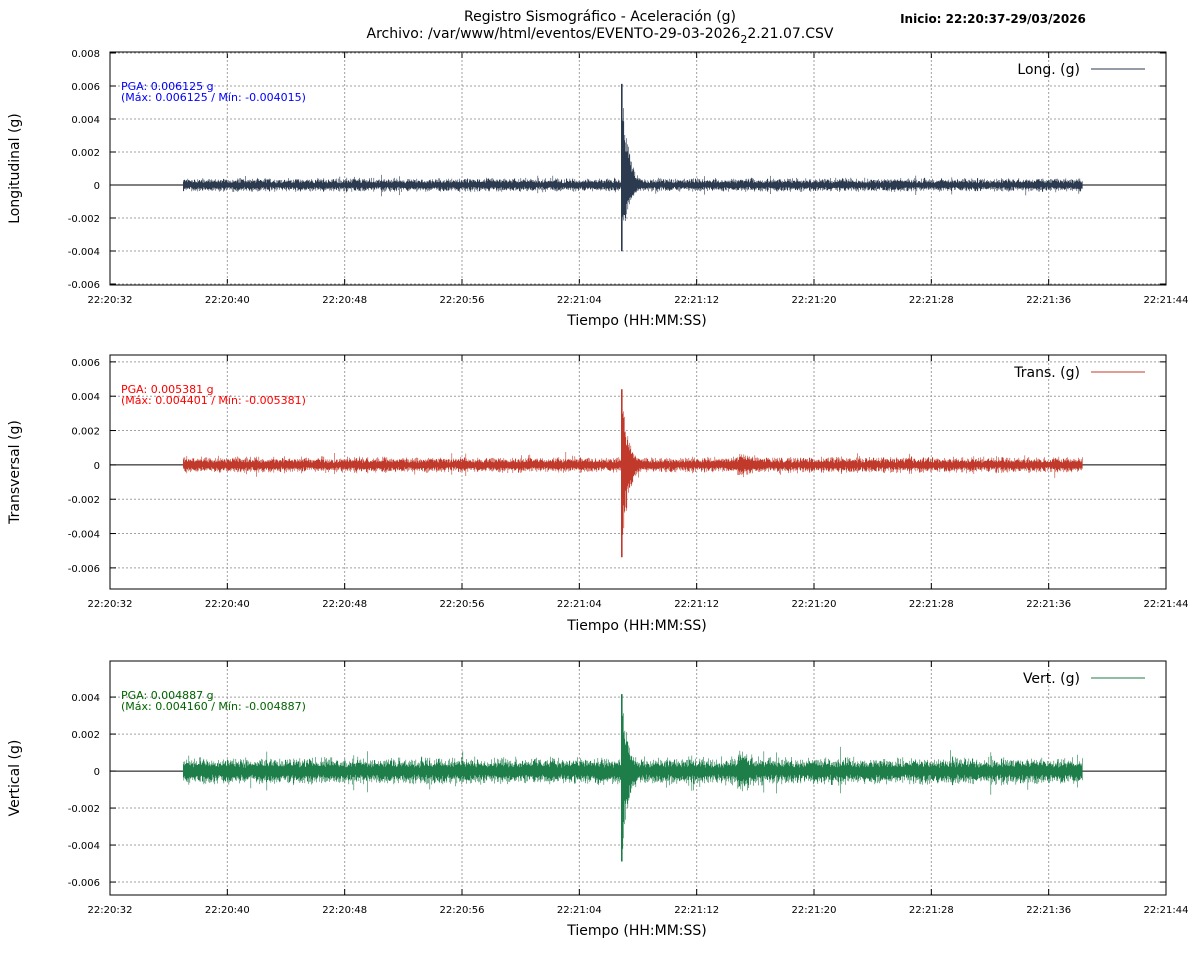 The height and width of the screenshot is (954, 1200). Describe the element at coordinates (213, 97) in the screenshot. I see `max-min-annotation: (Máx: 0.006125 / Mín: -0.004015)` at that location.